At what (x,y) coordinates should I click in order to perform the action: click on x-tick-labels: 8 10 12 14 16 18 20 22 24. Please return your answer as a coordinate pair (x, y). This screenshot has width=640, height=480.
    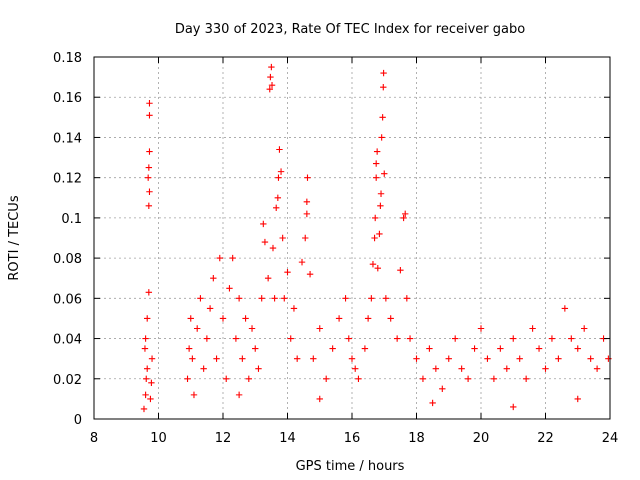
    Looking at the image, I should click on (354, 438).